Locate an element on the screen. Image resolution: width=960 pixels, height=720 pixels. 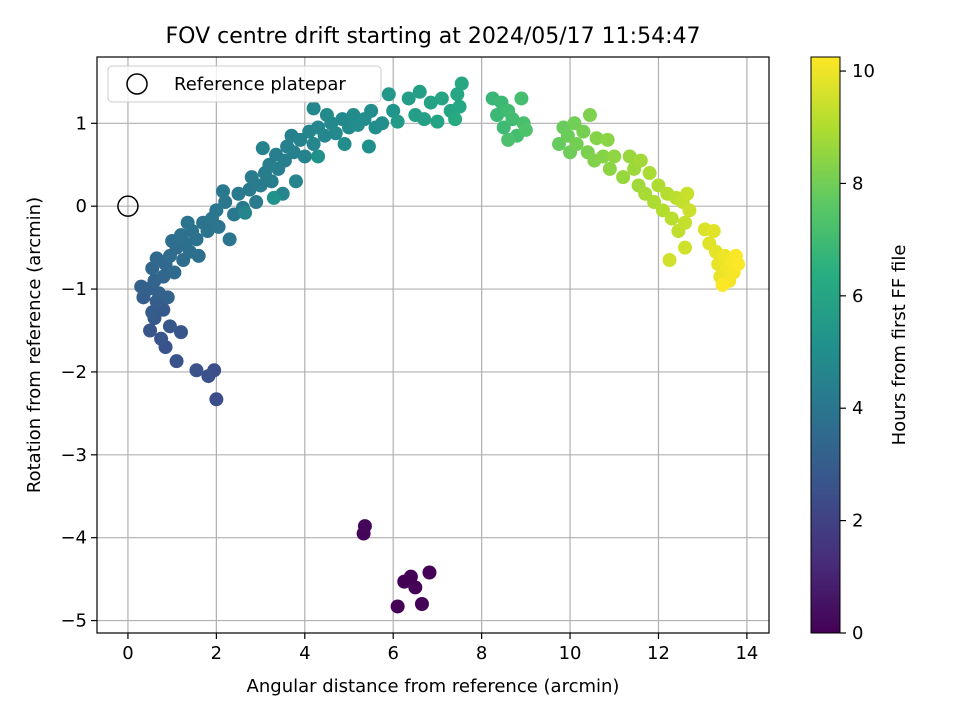
y-tick-label: −3 is located at coordinates (73, 455).